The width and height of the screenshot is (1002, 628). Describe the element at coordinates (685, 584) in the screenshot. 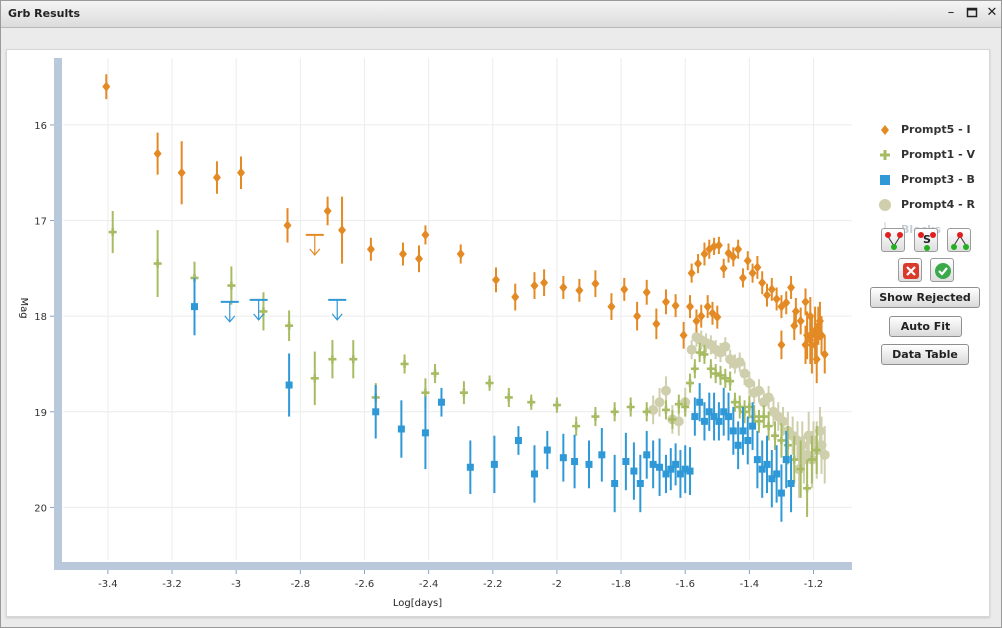

I see `x-tick-label: -1.6` at that location.